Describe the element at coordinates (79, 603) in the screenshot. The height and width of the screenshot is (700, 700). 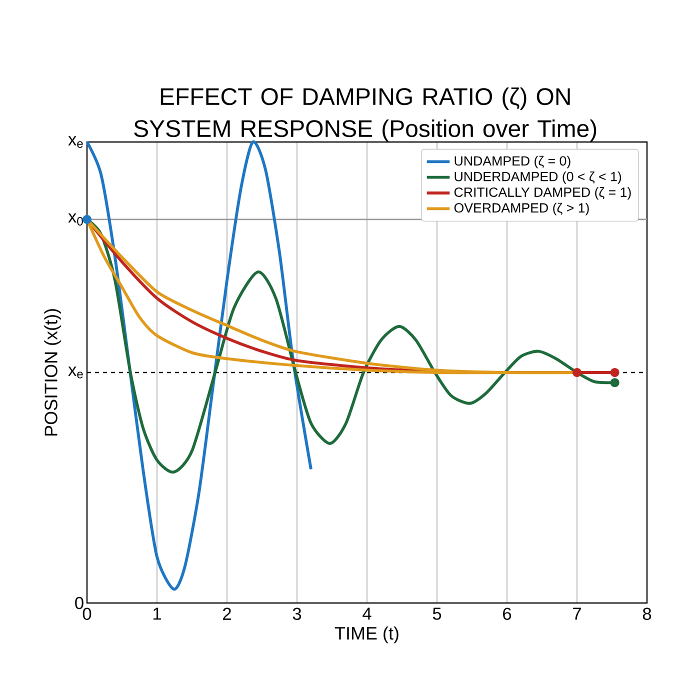
I see `text: 0` at that location.